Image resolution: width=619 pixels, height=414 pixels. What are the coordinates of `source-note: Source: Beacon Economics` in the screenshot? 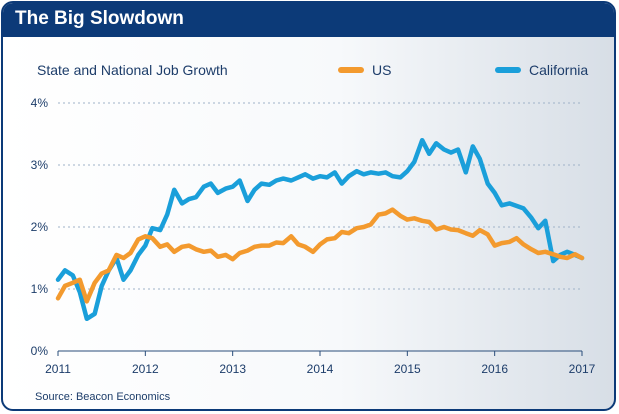 It's located at (103, 397).